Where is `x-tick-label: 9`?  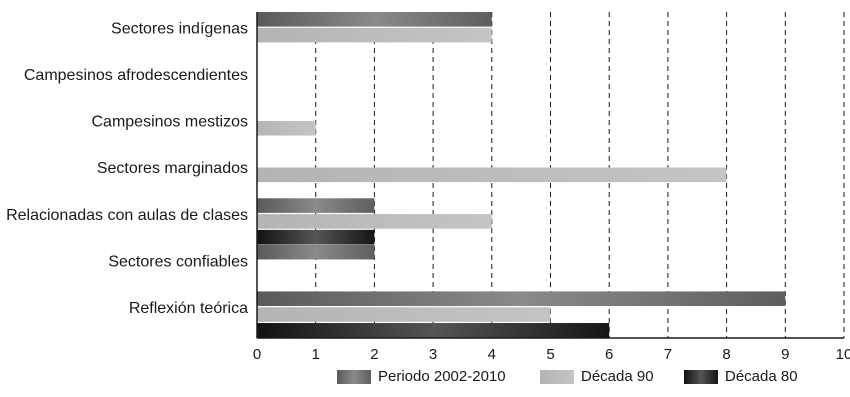 x-tick-label: 9 is located at coordinates (785, 354).